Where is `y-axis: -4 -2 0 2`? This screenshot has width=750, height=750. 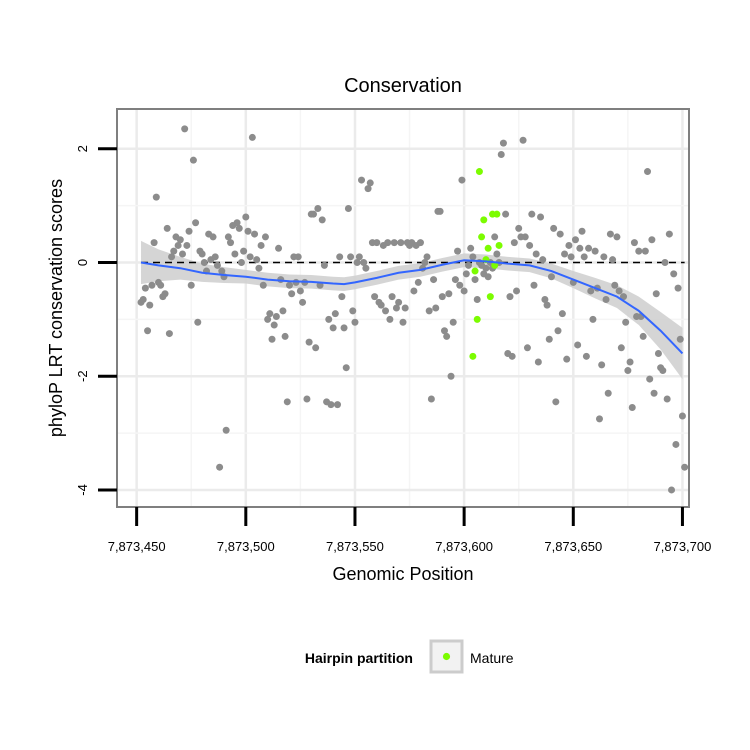
y-axis: -4 -2 0 2 is located at coordinates (96, 320).